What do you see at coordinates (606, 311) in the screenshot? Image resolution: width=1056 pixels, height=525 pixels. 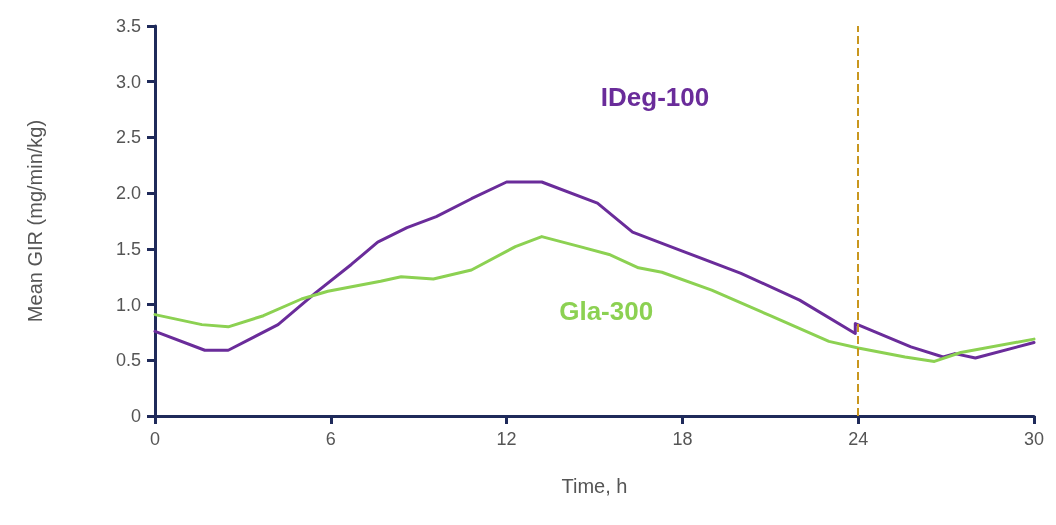 I see `series-label: Gla-300` at bounding box center [606, 311].